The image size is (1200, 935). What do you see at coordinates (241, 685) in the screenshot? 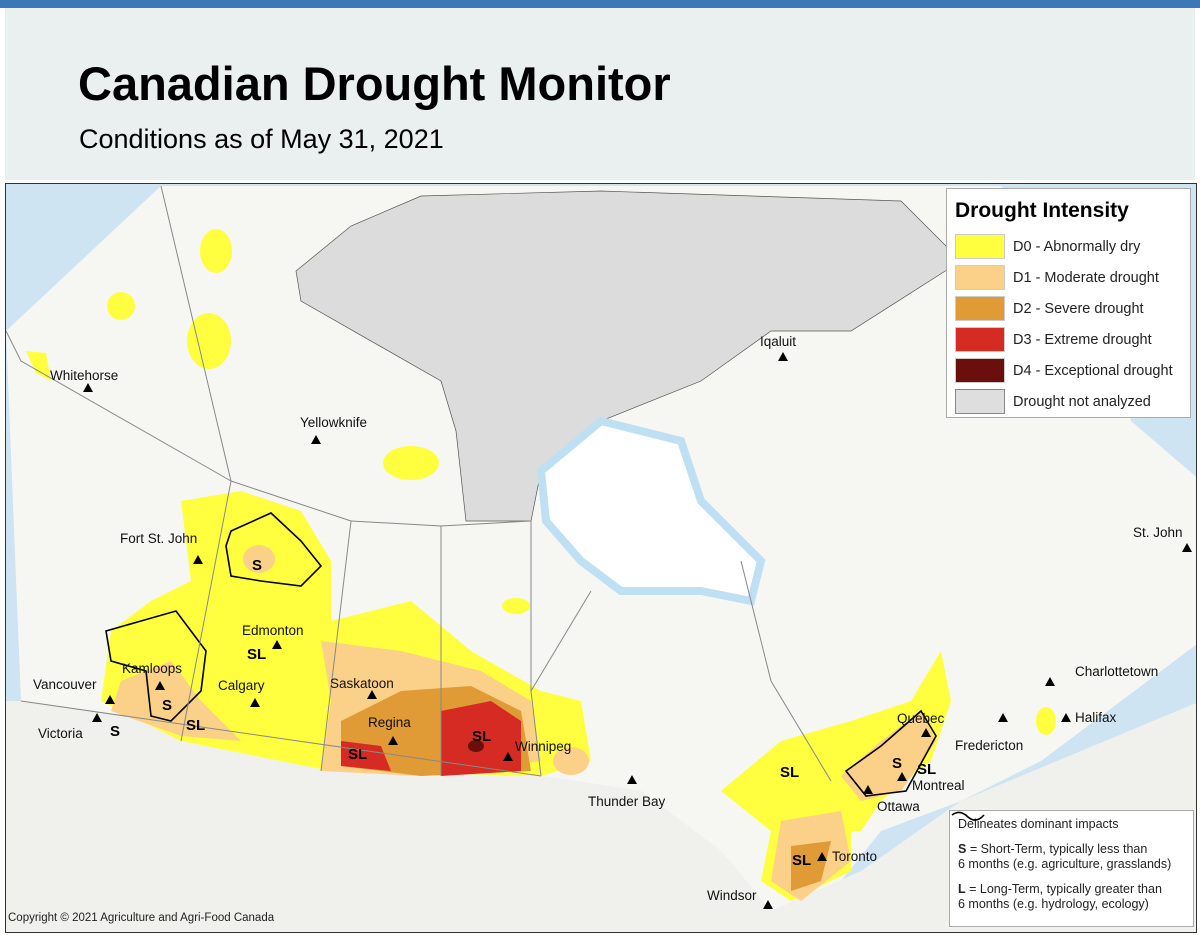
I see `city-label: Calgary` at bounding box center [241, 685].